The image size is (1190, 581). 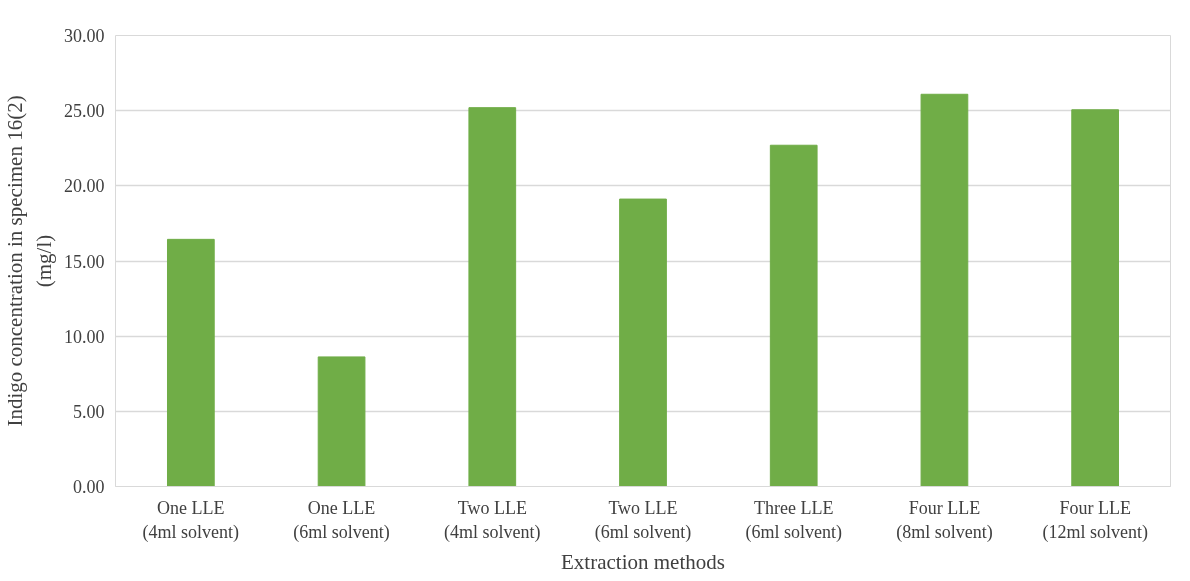 What do you see at coordinates (643, 561) in the screenshot?
I see `x-axis-title: Extraction methods` at bounding box center [643, 561].